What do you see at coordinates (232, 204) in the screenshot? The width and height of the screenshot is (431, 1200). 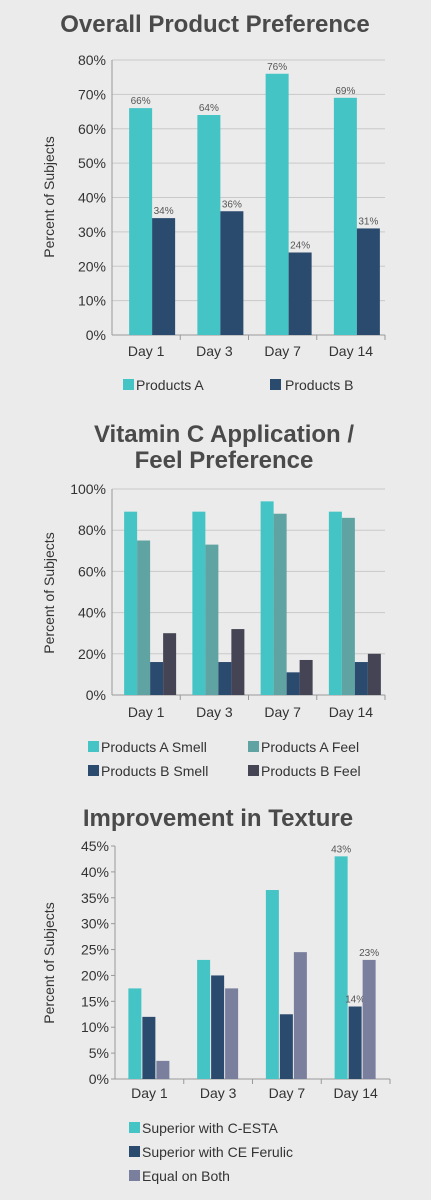 I see `data-label: 36%` at bounding box center [232, 204].